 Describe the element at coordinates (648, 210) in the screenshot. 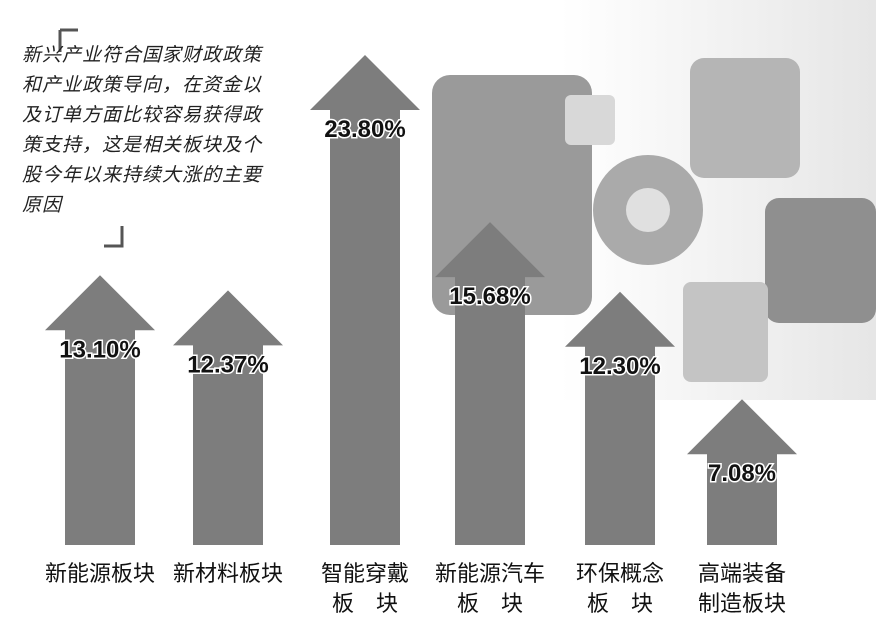

I see `photo-steel-coil-core` at that location.